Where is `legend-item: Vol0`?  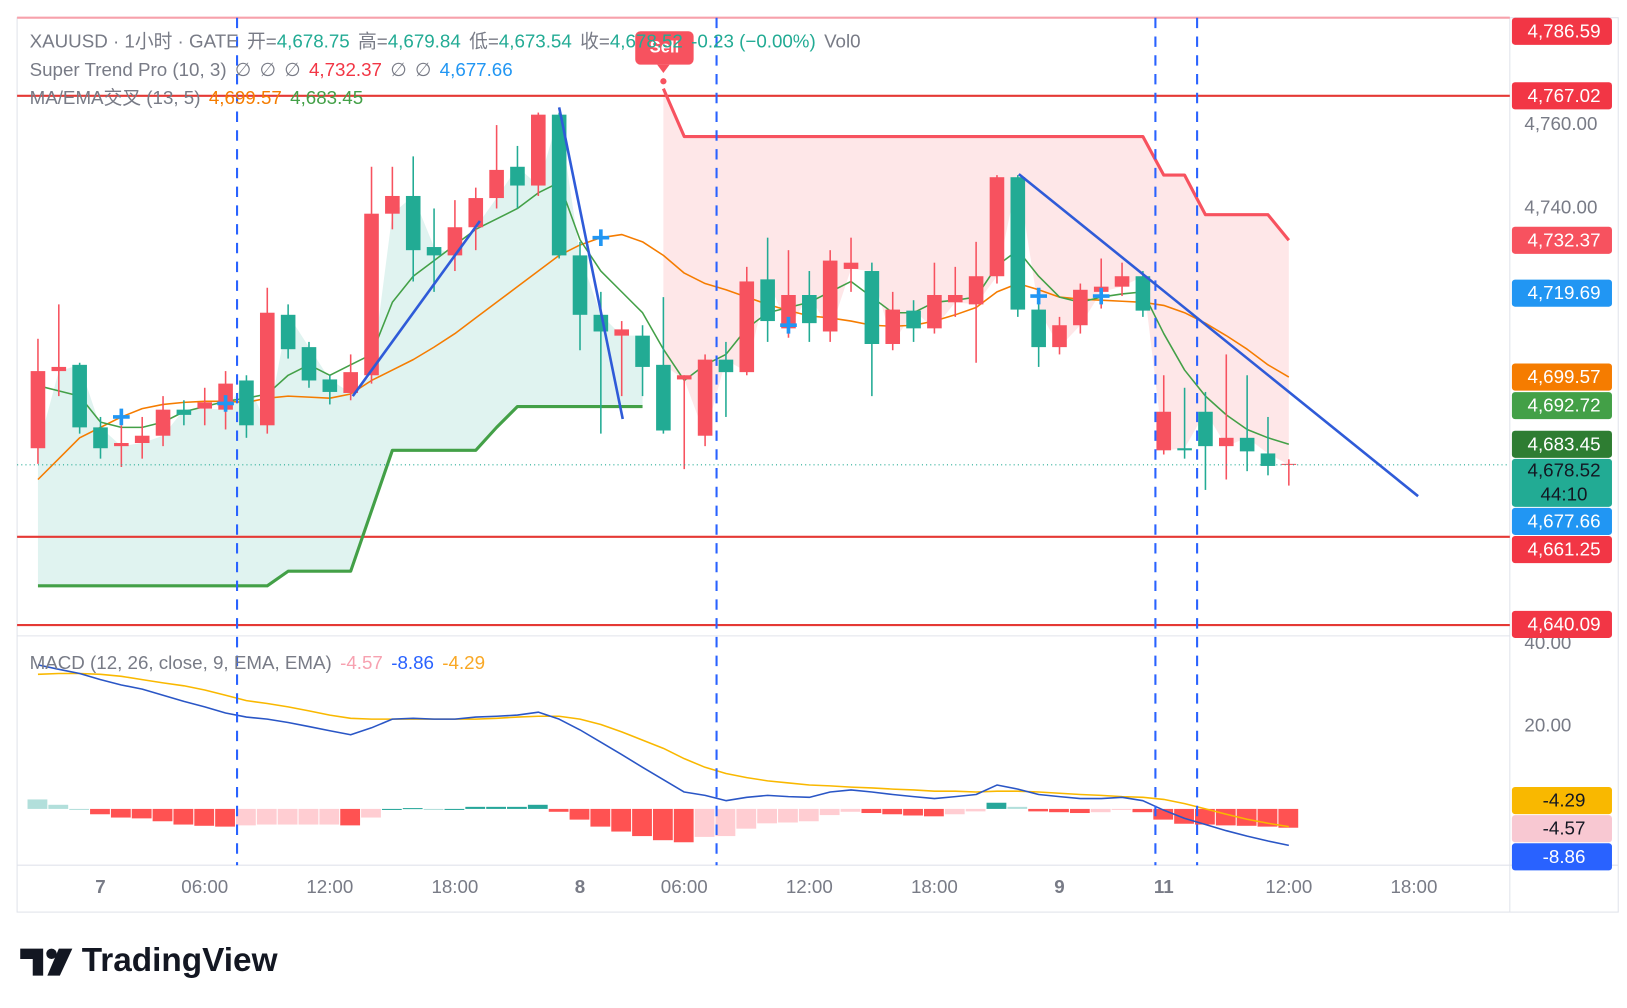 legend-item: Vol0 is located at coordinates (842, 41).